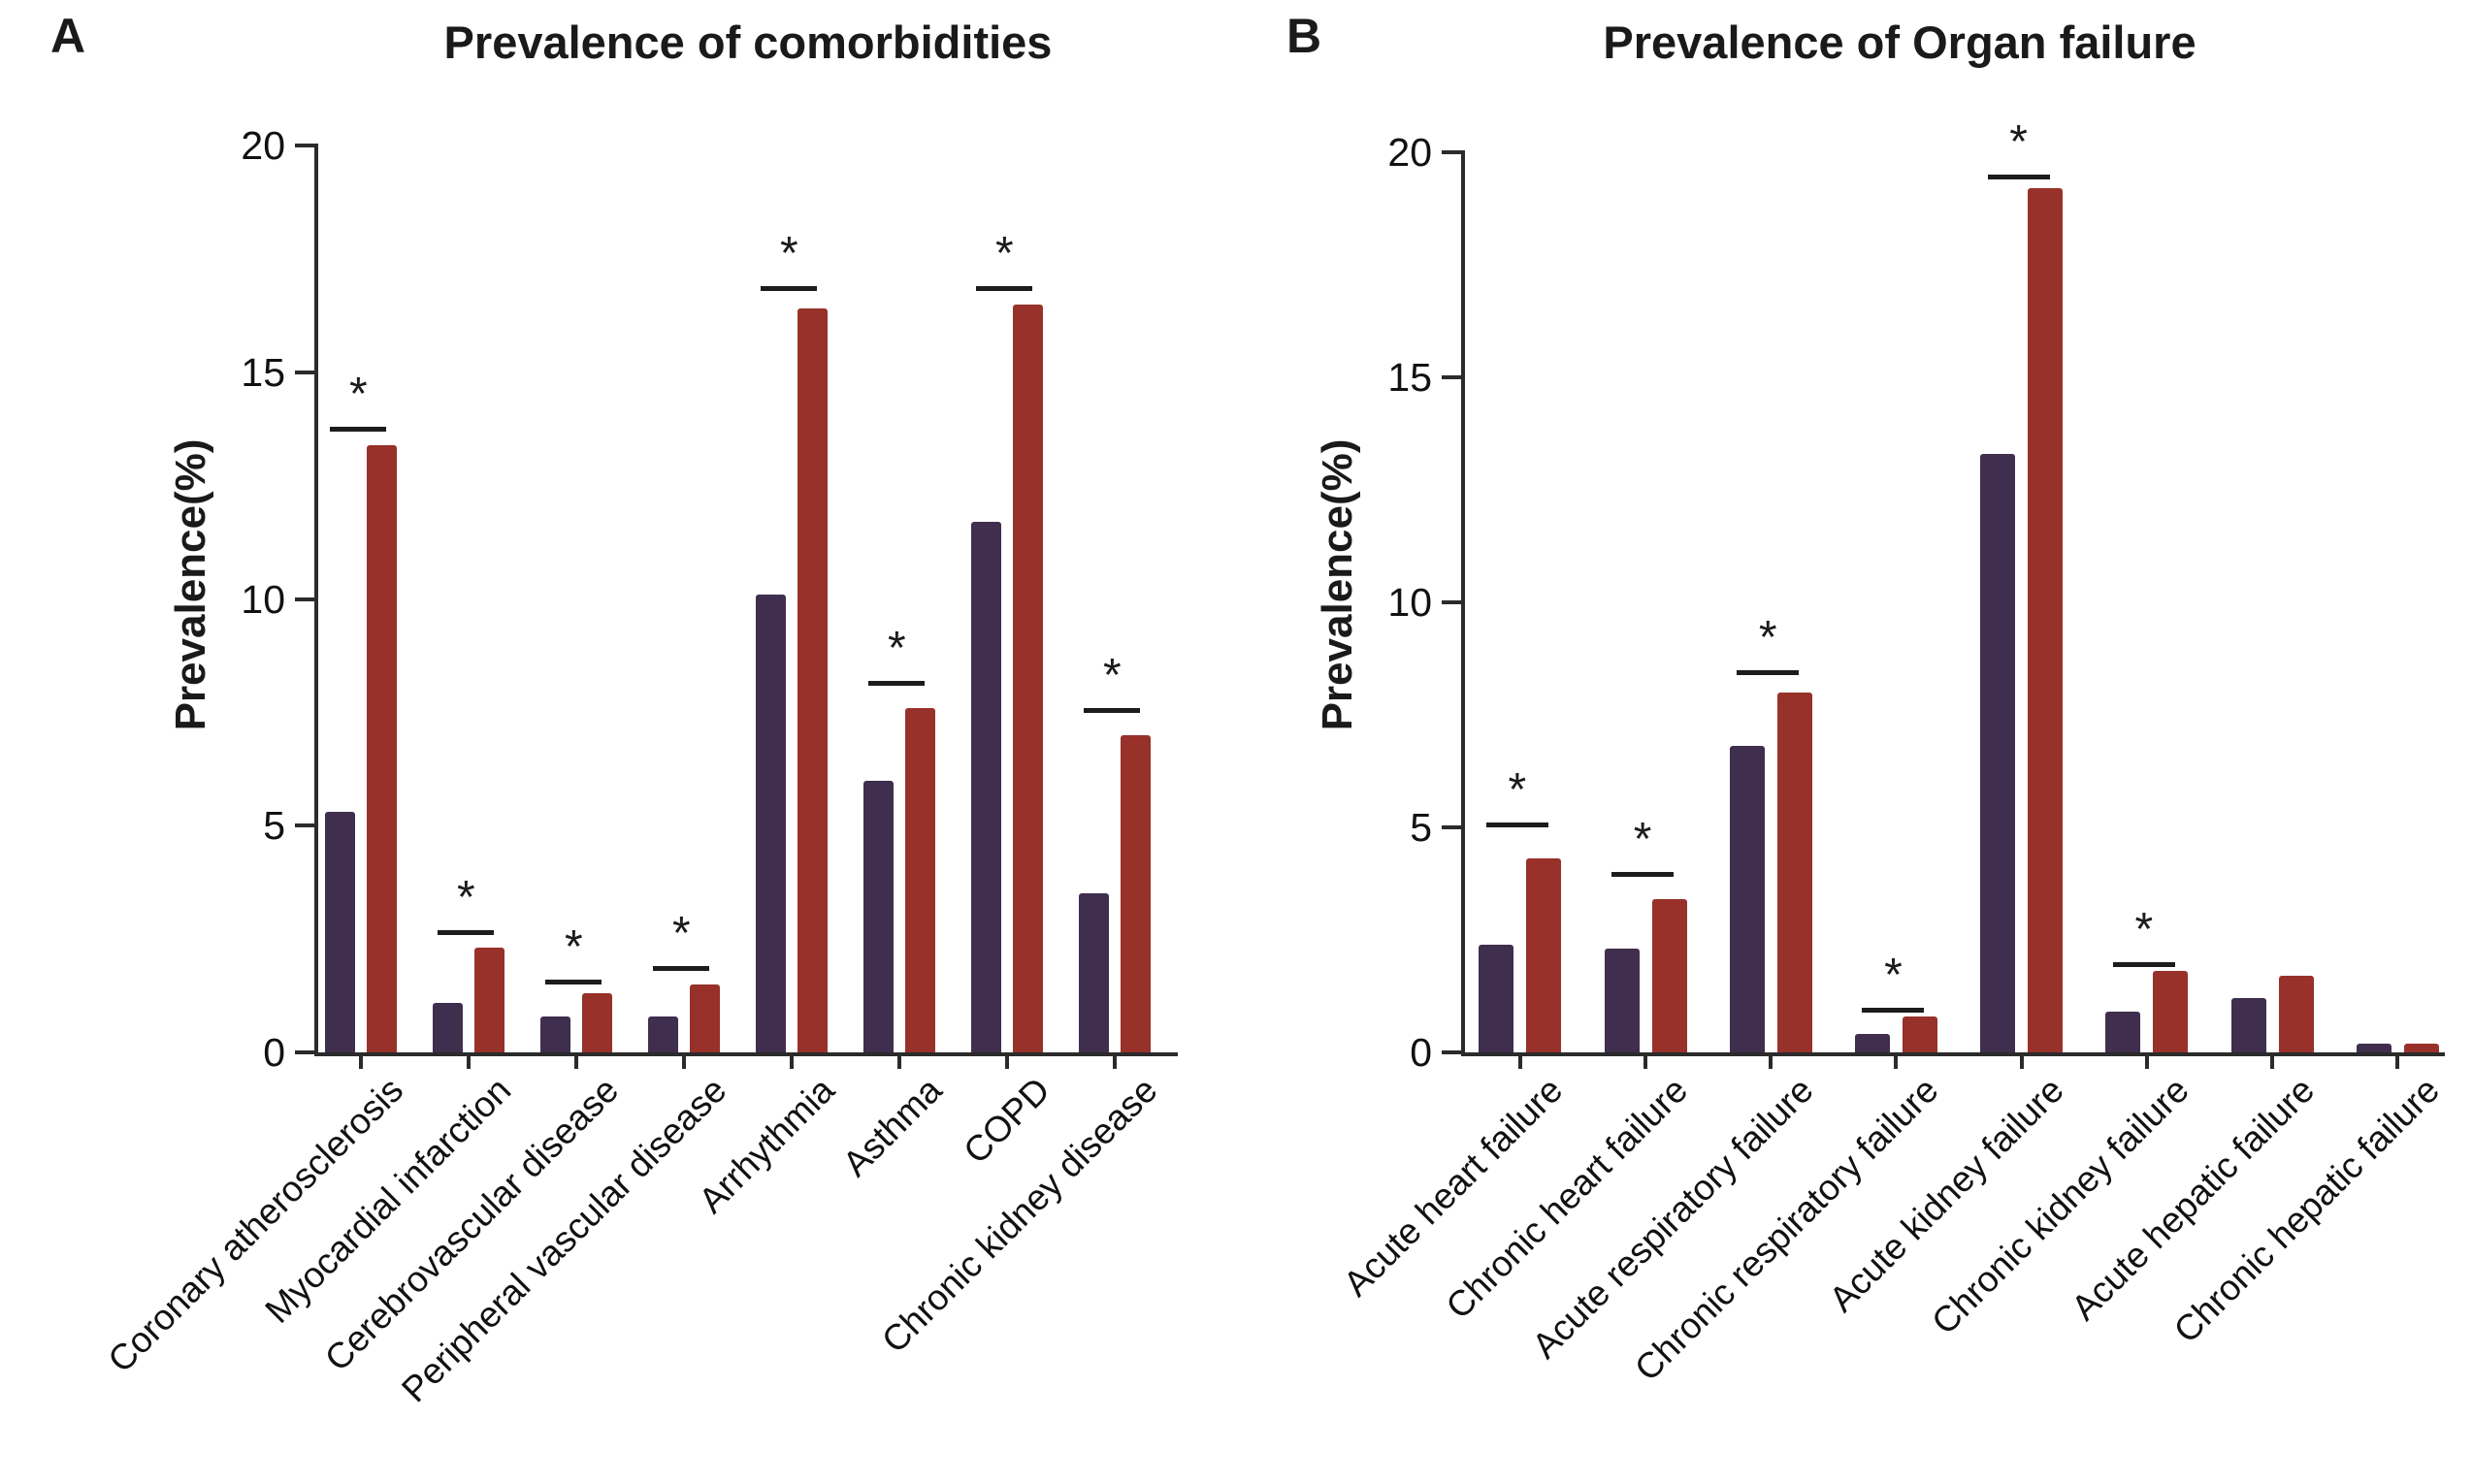 The width and height of the screenshot is (2473, 1484). Describe the element at coordinates (2248, 1025) in the screenshot. I see `panel-b-bar-acute-hepatic-failure-series-1-dark-purple` at that location.